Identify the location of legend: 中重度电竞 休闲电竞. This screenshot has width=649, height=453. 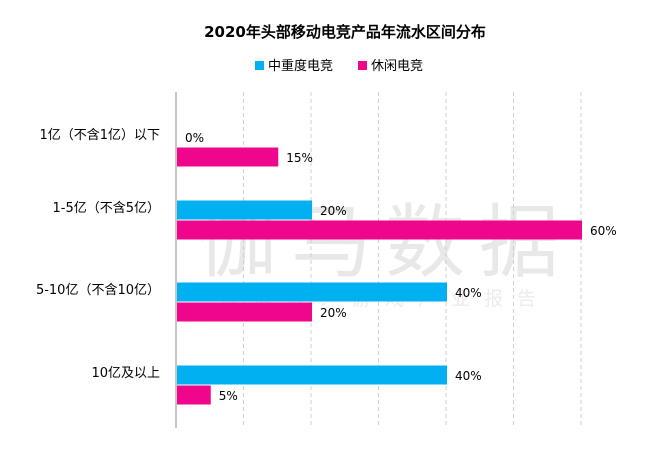
(339, 66).